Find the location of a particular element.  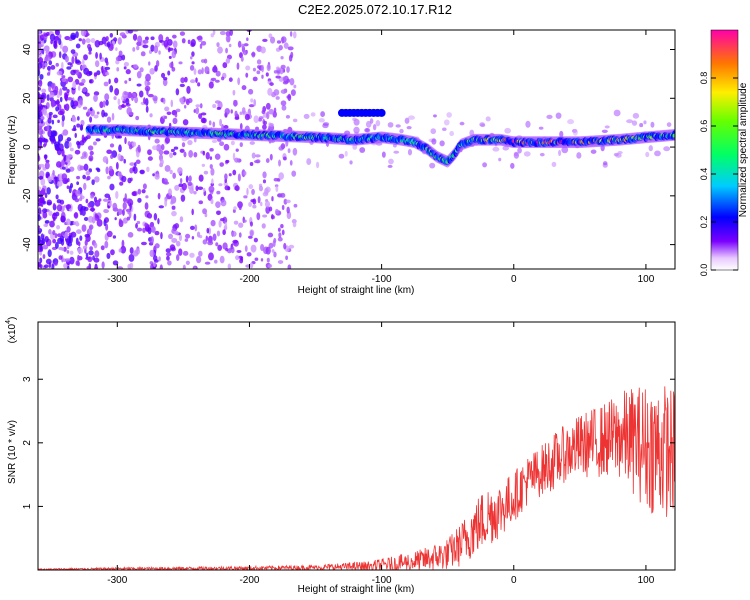

spectrogram-trace-core is located at coordinates (673, 135).